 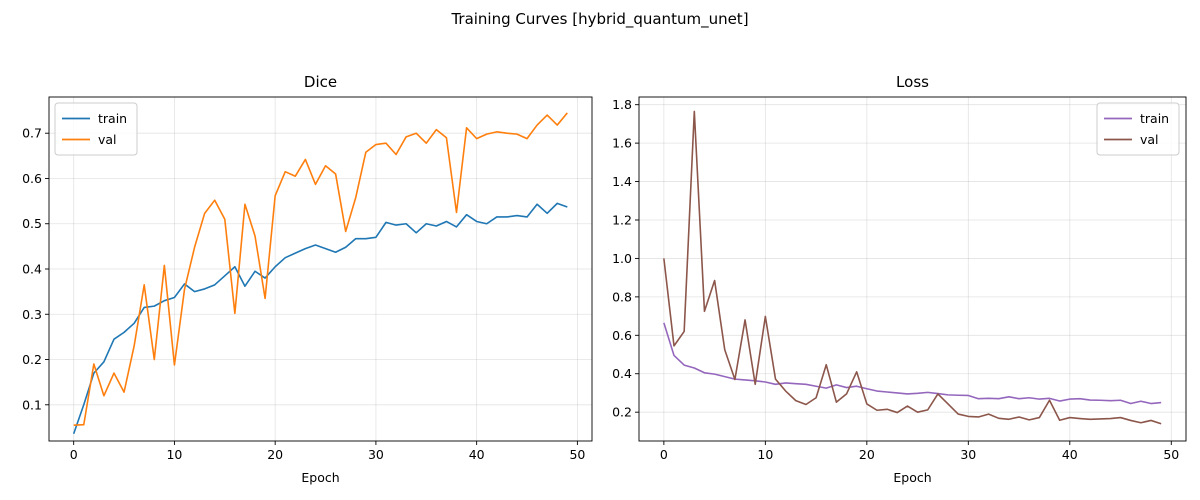 What do you see at coordinates (867, 454) in the screenshot?
I see `loss-xtick-label-2: 20` at bounding box center [867, 454].